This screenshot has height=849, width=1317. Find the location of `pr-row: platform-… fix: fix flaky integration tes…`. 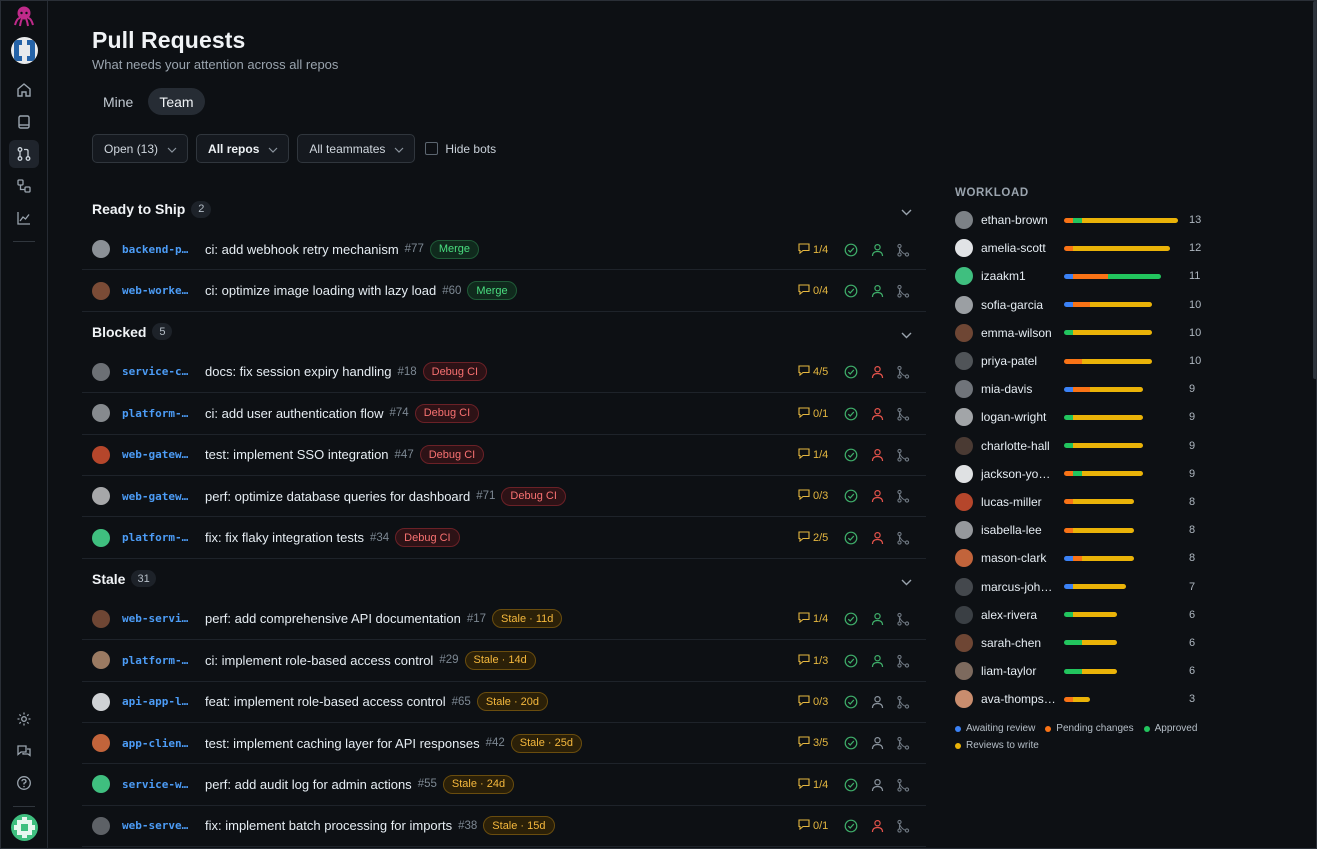

pr-row: platform-… fix: fix flaky integration tes… is located at coordinates (504, 538).